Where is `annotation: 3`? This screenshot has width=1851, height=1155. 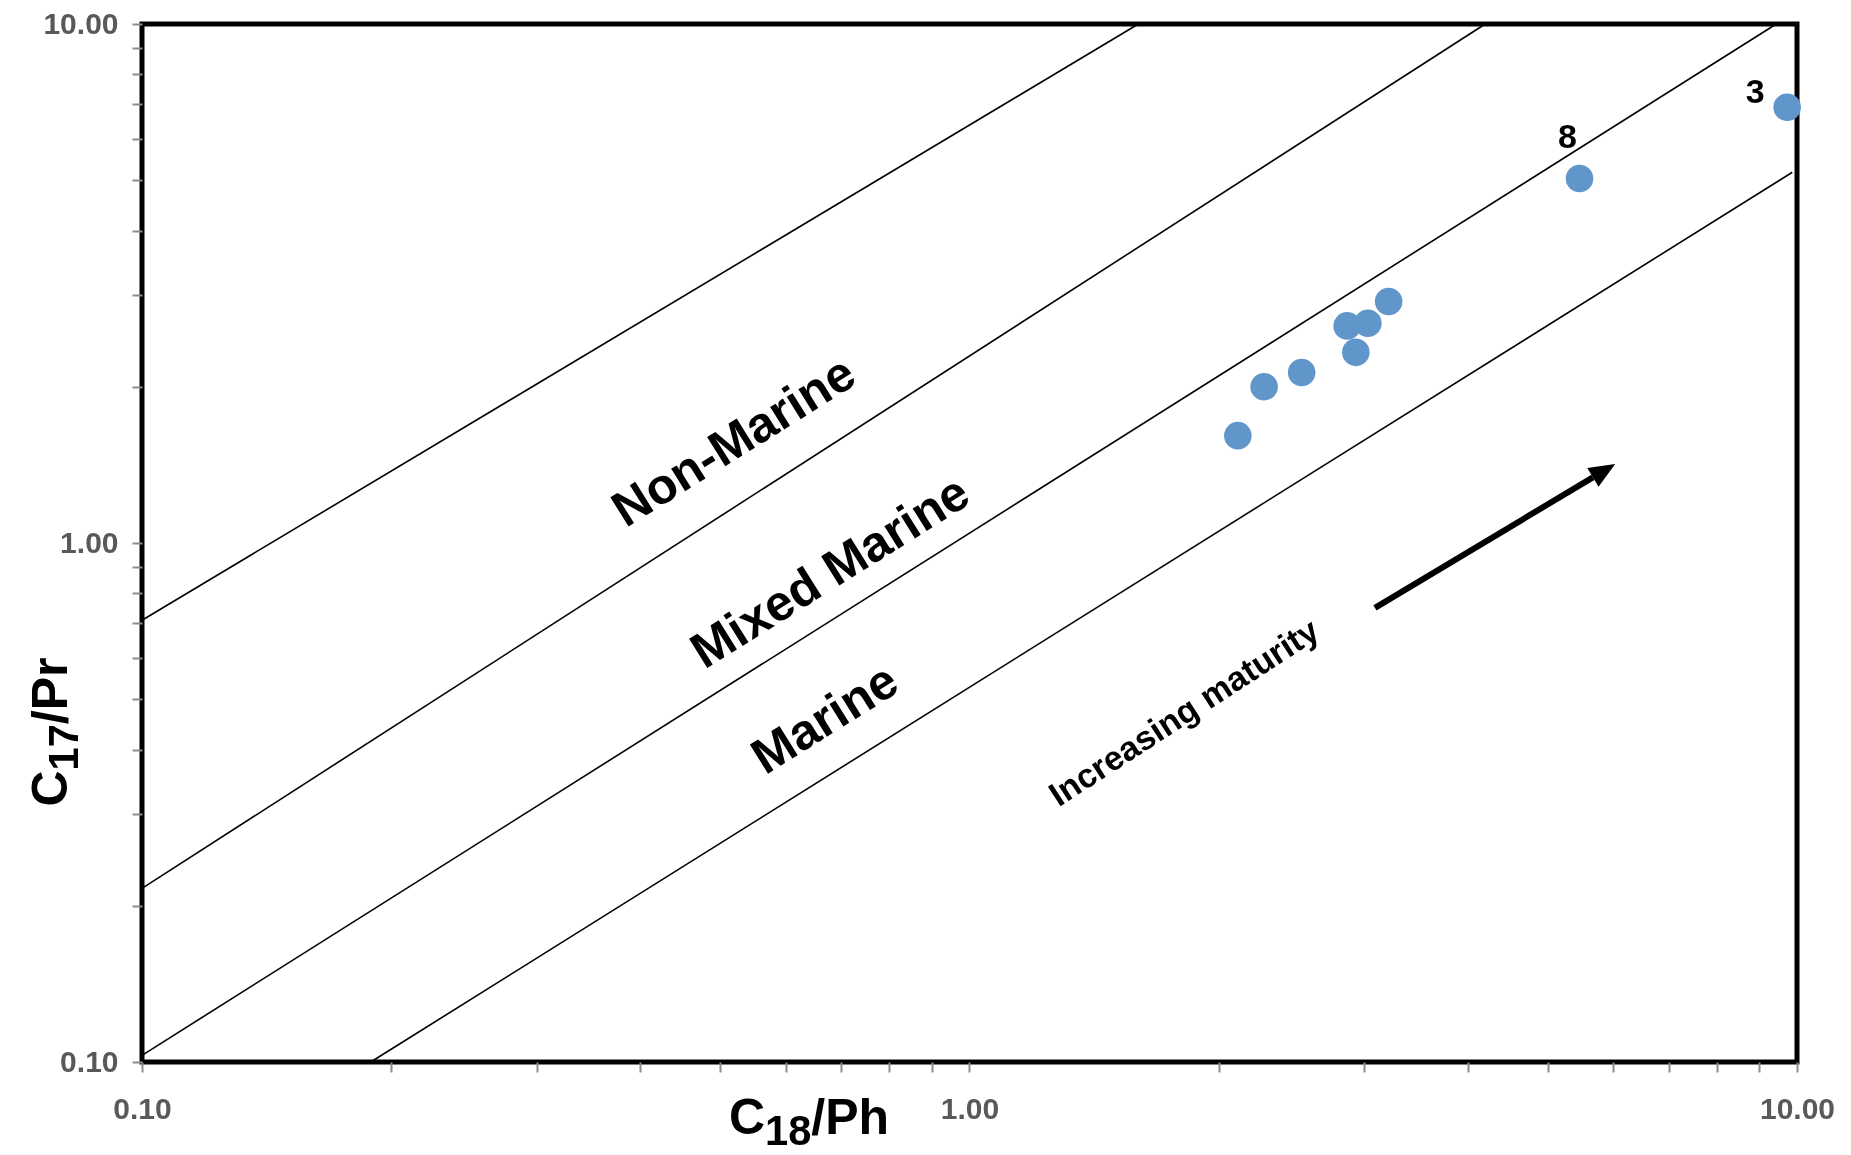
annotation: 3 is located at coordinates (1755, 91).